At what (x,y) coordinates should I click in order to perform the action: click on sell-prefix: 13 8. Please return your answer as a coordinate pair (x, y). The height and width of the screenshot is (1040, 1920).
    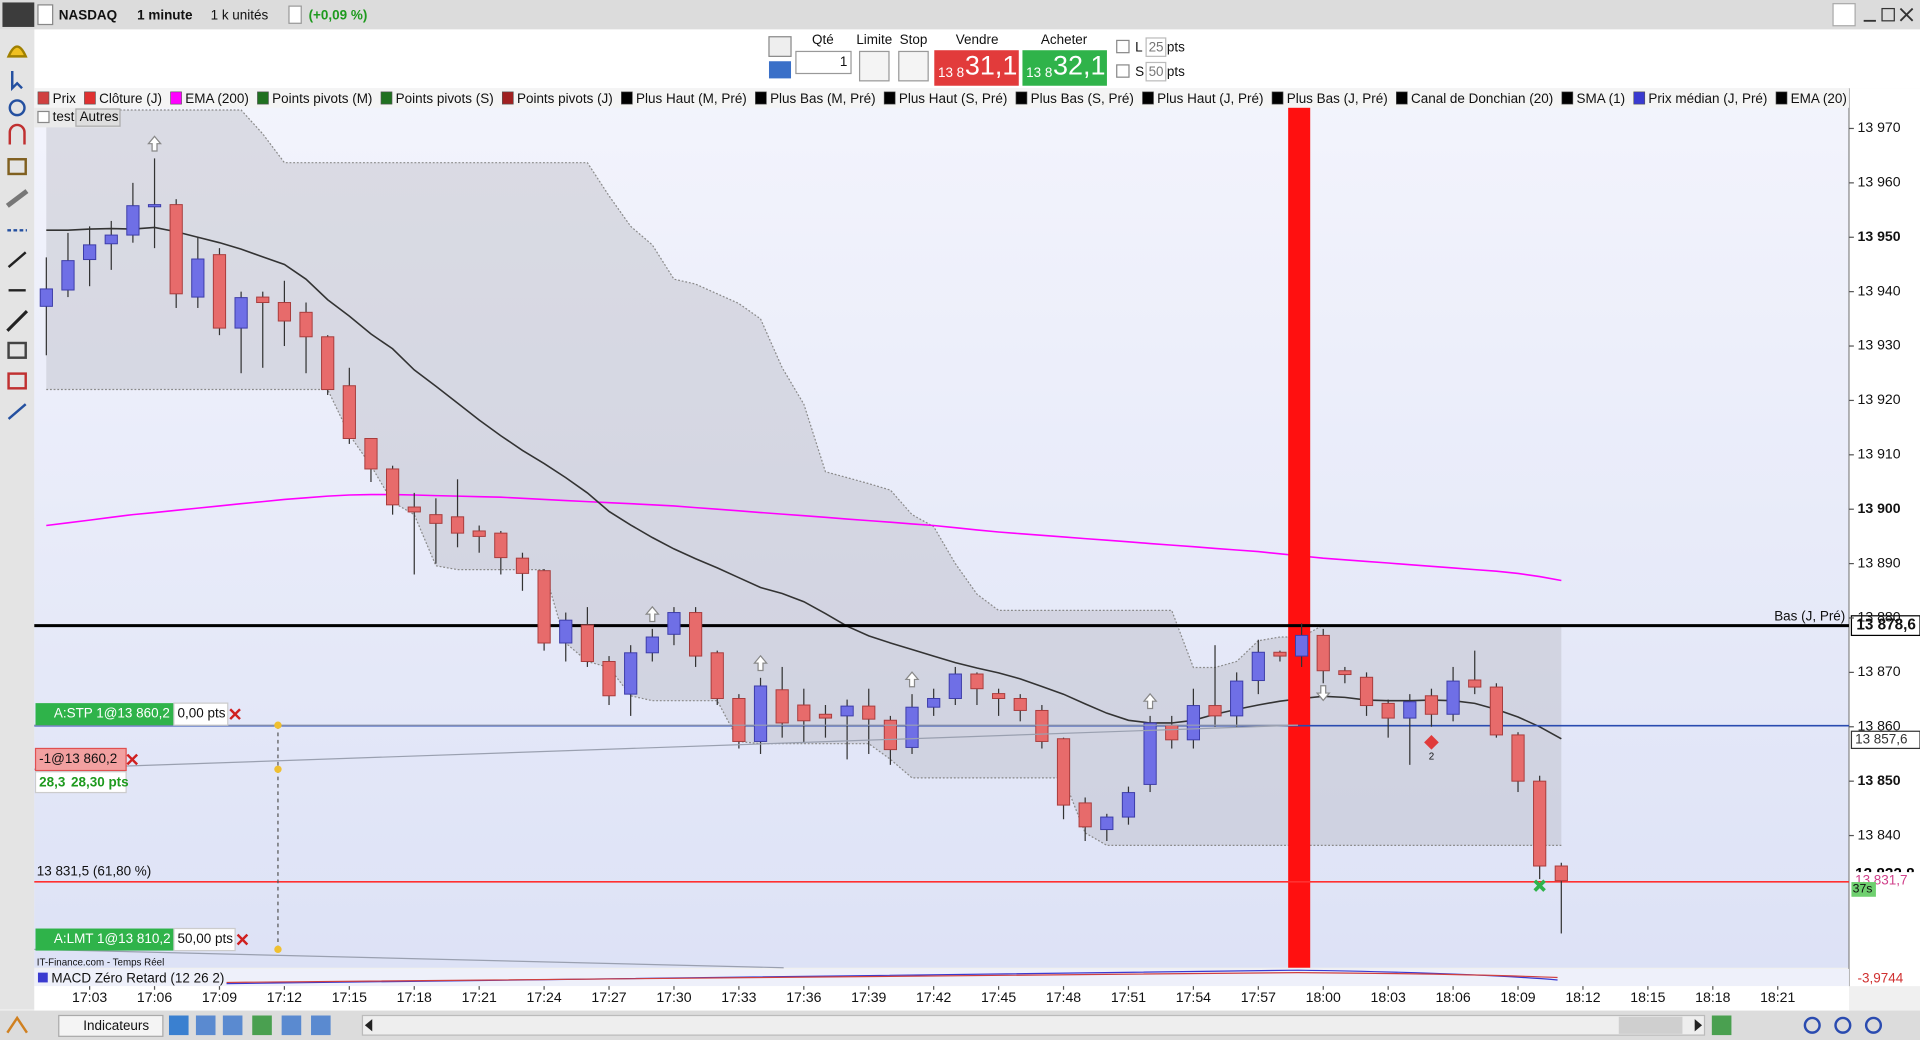
    Looking at the image, I should click on (951, 72).